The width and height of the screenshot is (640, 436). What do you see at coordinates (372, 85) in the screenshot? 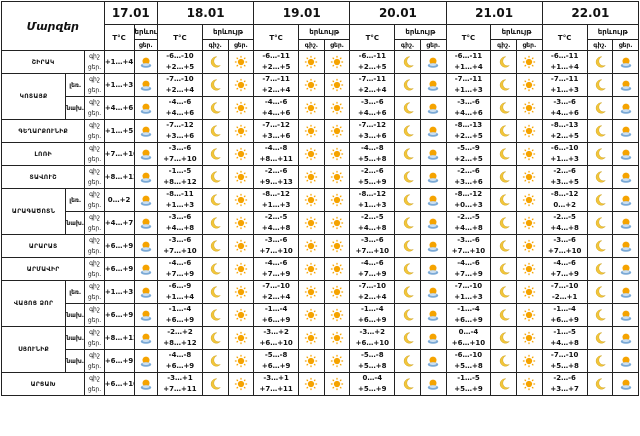
I see `temp-cell: -7…-11 +2…+4` at bounding box center [372, 85].